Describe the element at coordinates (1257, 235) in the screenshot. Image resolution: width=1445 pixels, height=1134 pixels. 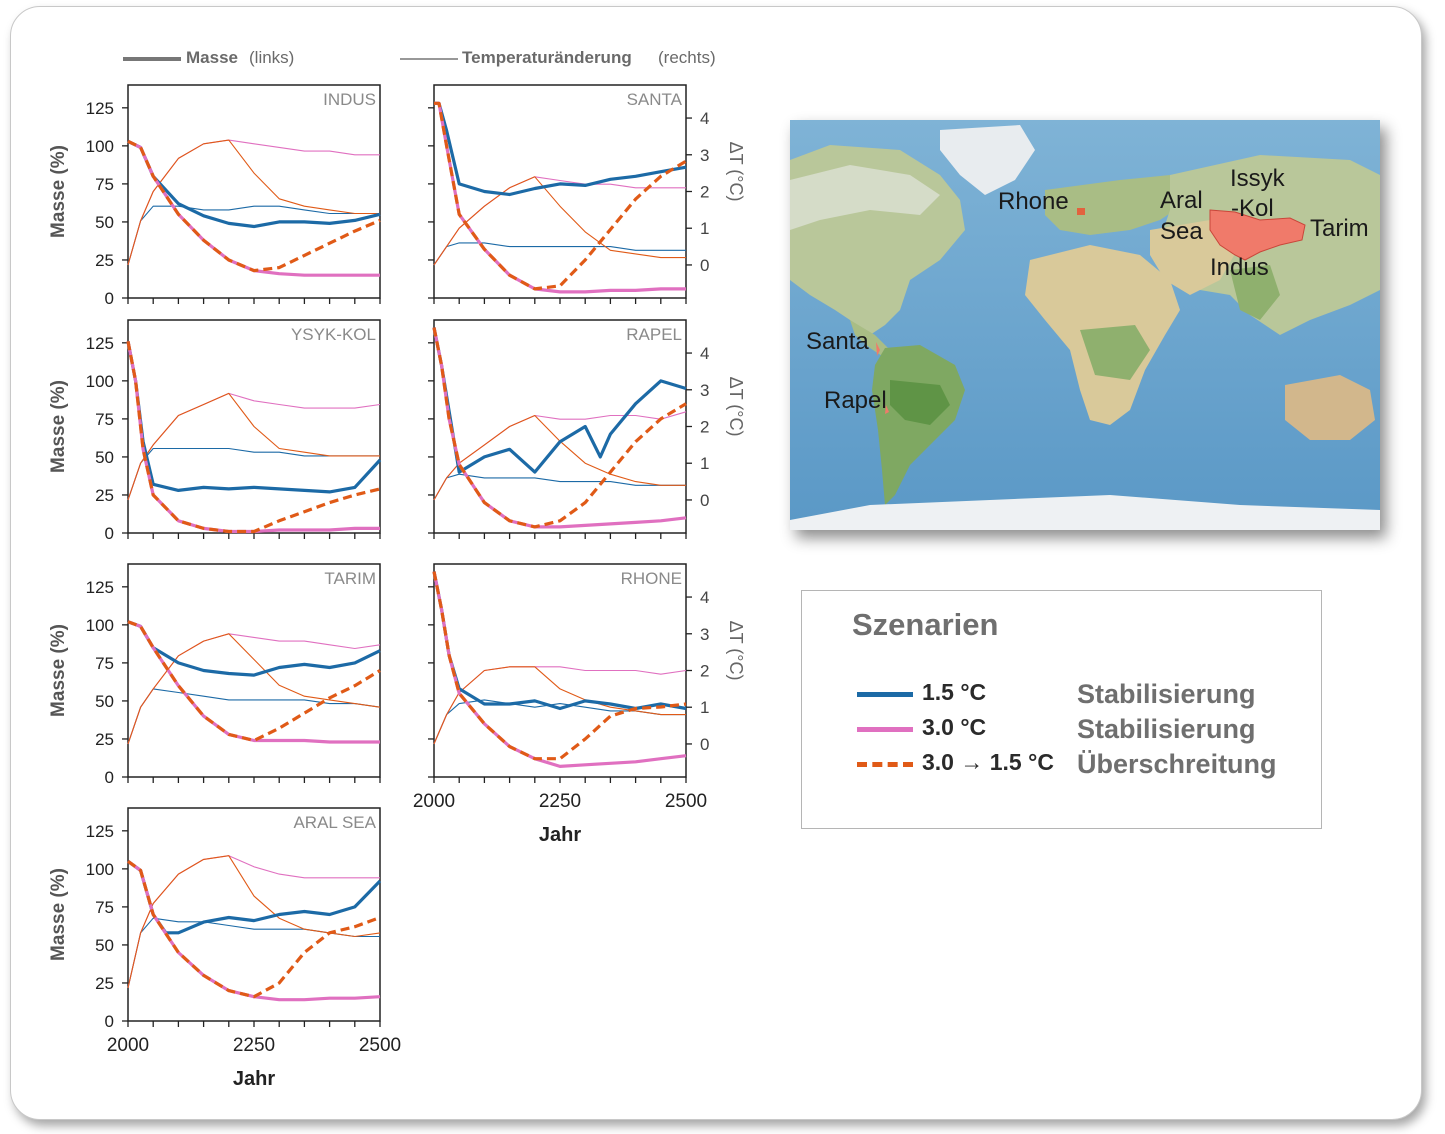
I see `asia-basins-highlight` at that location.